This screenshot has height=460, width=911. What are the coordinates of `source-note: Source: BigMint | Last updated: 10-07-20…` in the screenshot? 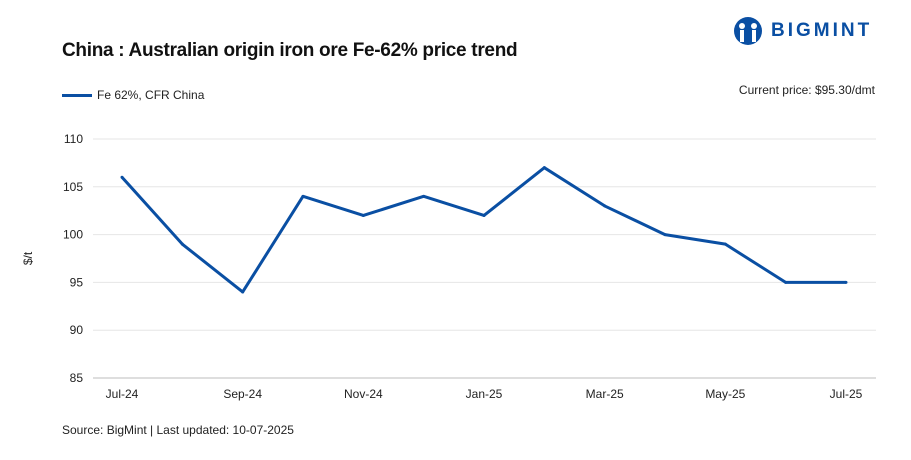 It's located at (178, 430).